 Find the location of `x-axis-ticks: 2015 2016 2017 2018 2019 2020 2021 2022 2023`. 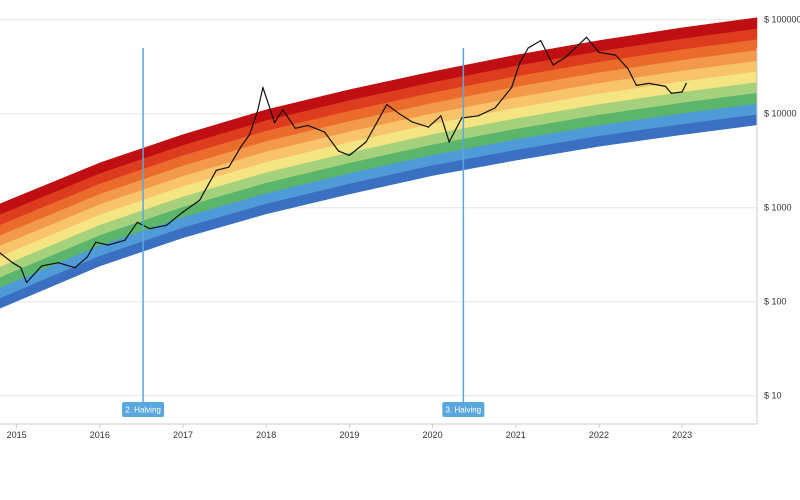

x-axis-ticks: 2015 2016 2017 2018 2019 2020 2021 2022 2023 is located at coordinates (349, 432).